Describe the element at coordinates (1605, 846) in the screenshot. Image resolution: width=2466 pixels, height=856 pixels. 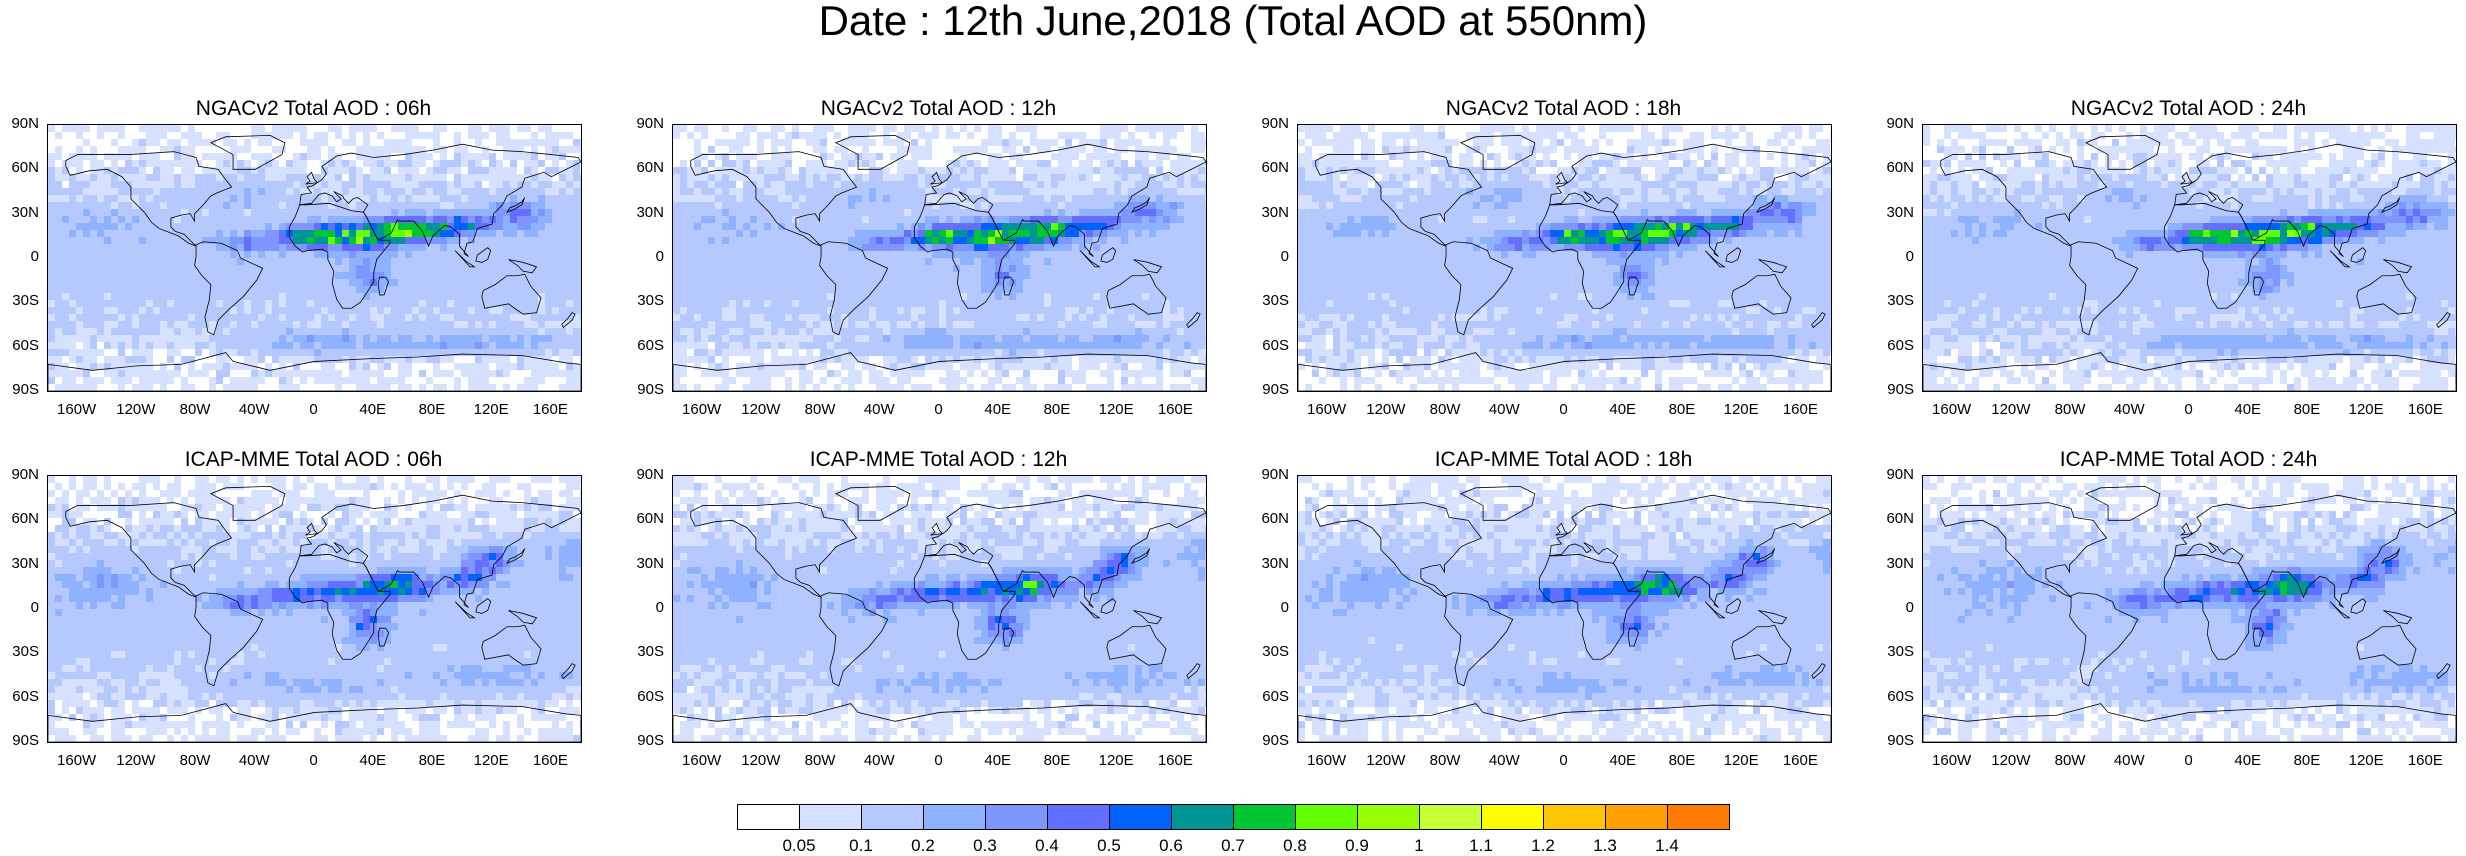
I see `colorbar-label: 1.3` at that location.